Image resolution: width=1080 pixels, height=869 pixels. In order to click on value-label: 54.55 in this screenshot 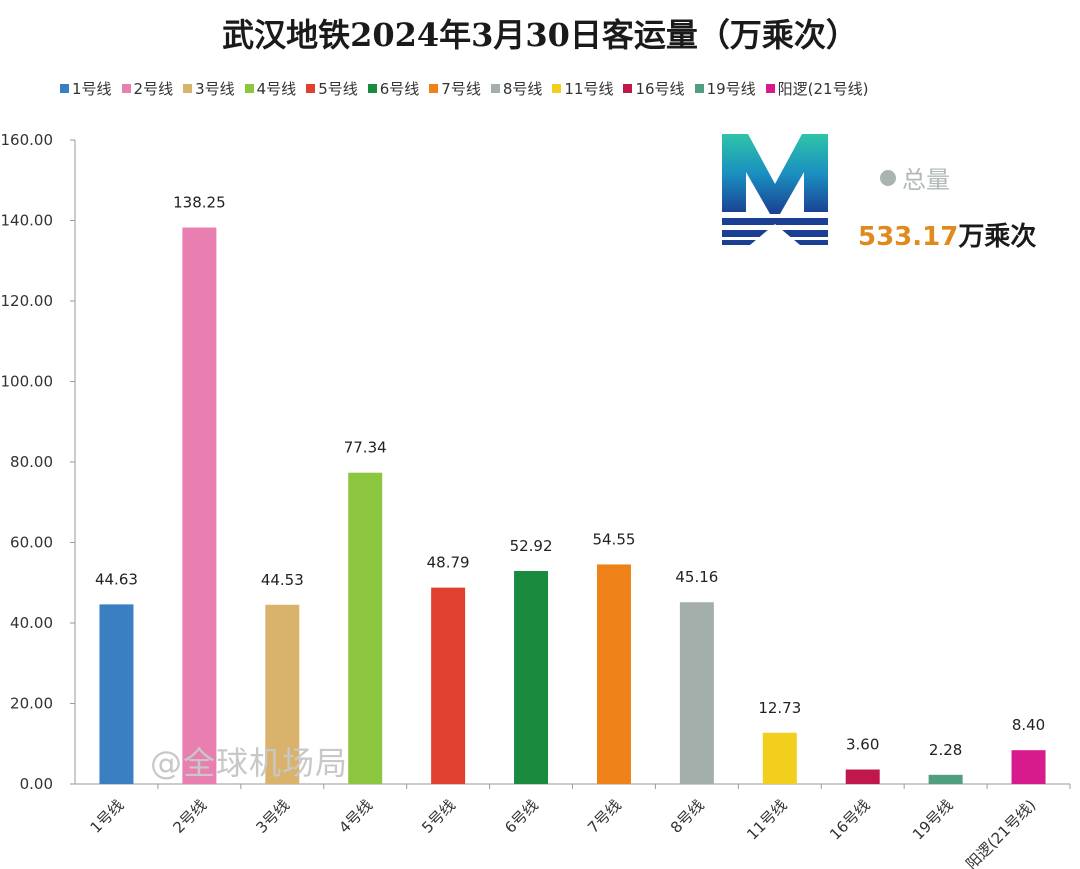, I will do `click(613, 539)`.